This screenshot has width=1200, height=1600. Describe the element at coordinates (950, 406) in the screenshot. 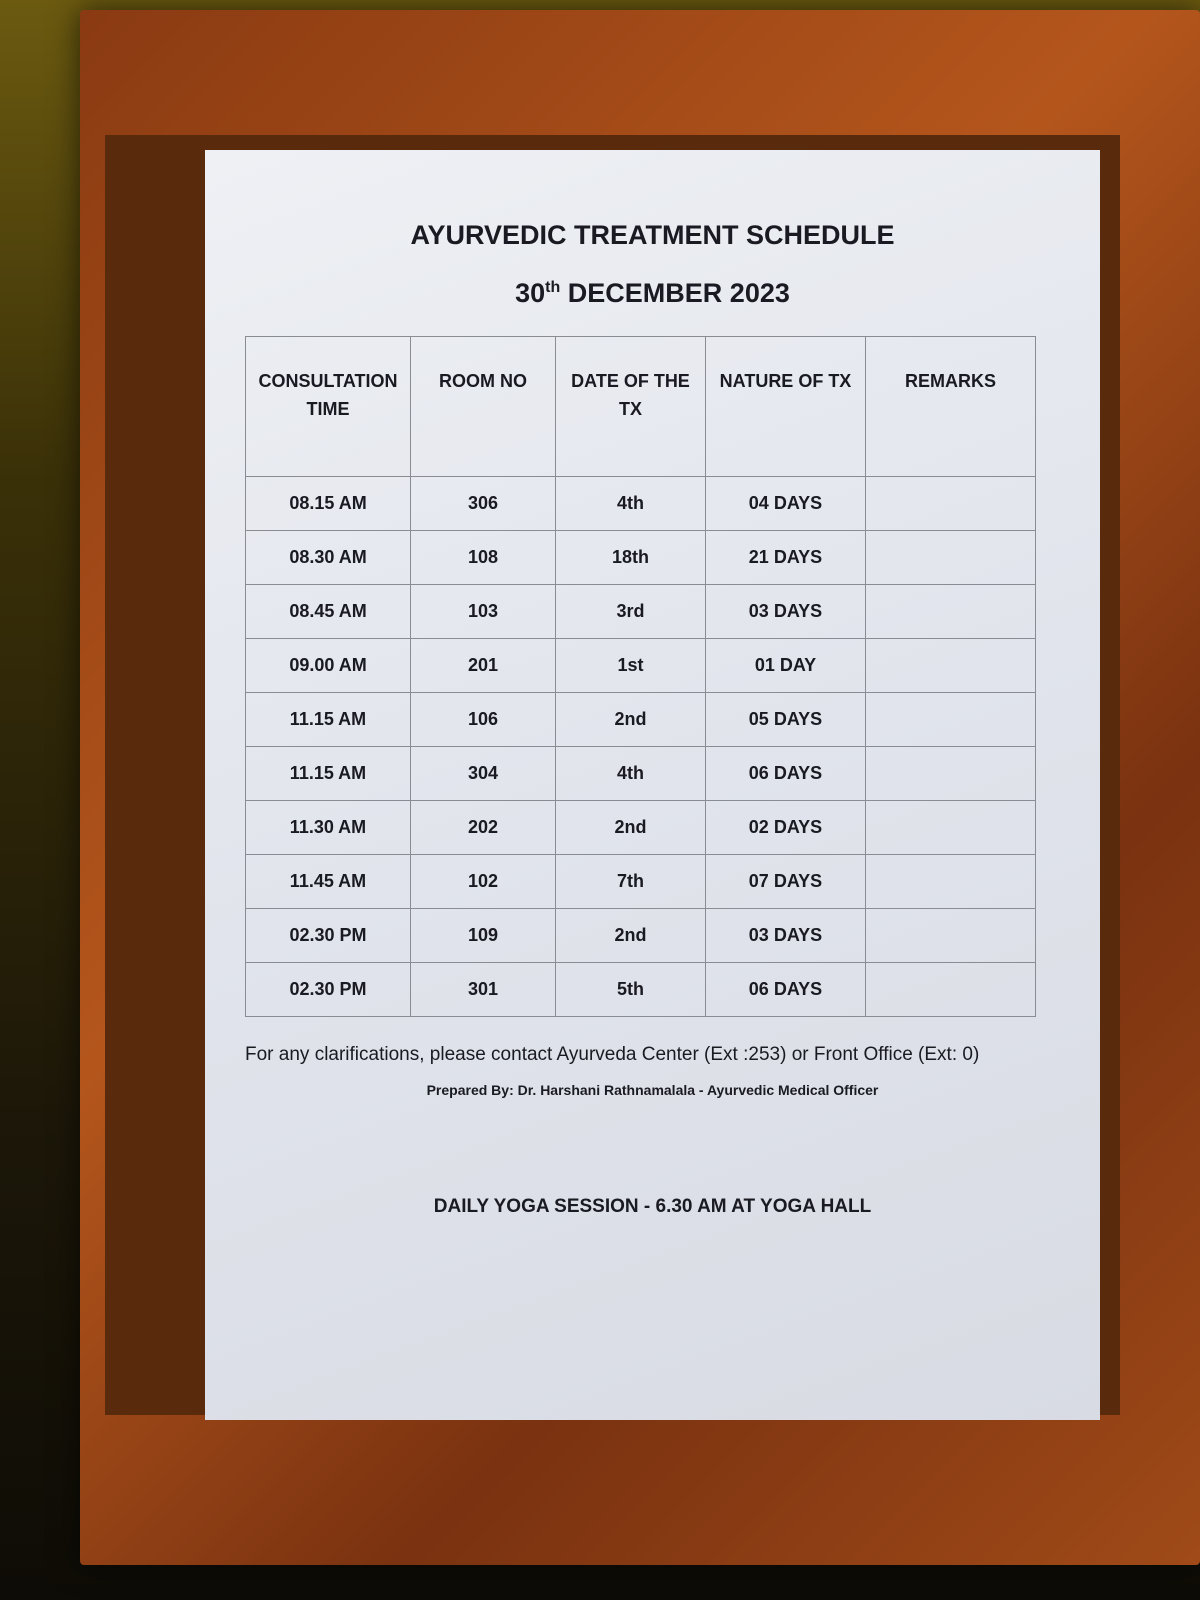

I see `column-header: REMARKS` at that location.